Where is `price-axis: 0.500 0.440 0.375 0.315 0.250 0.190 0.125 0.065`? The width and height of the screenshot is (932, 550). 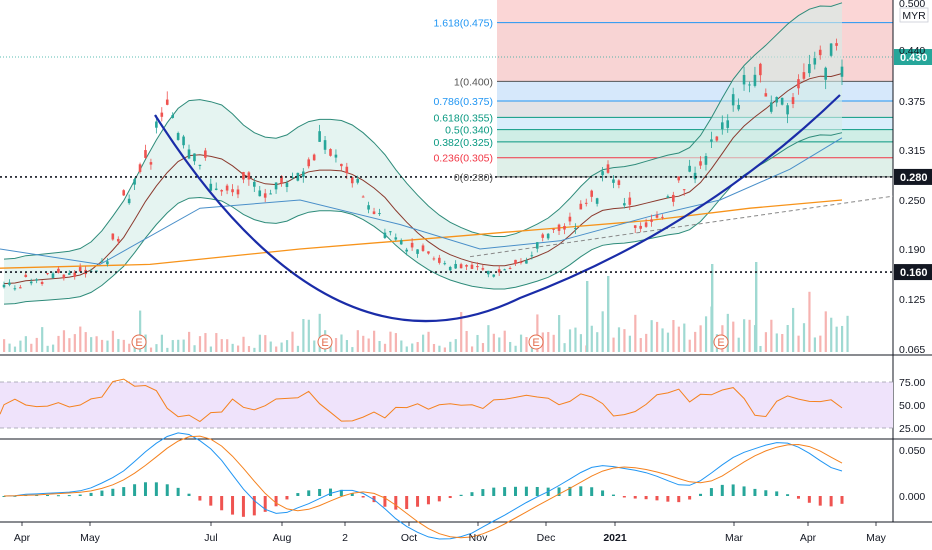
price-axis: 0.500 0.440 0.375 0.315 0.250 0.190 0.125 0.065 is located at coordinates (912, 178).